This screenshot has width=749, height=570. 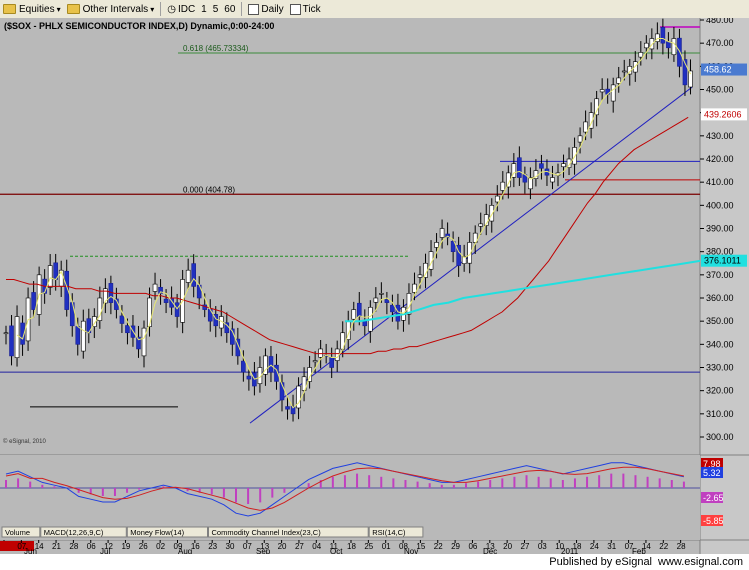 I want to click on price-tag: 458.62, so click(x=718, y=70).